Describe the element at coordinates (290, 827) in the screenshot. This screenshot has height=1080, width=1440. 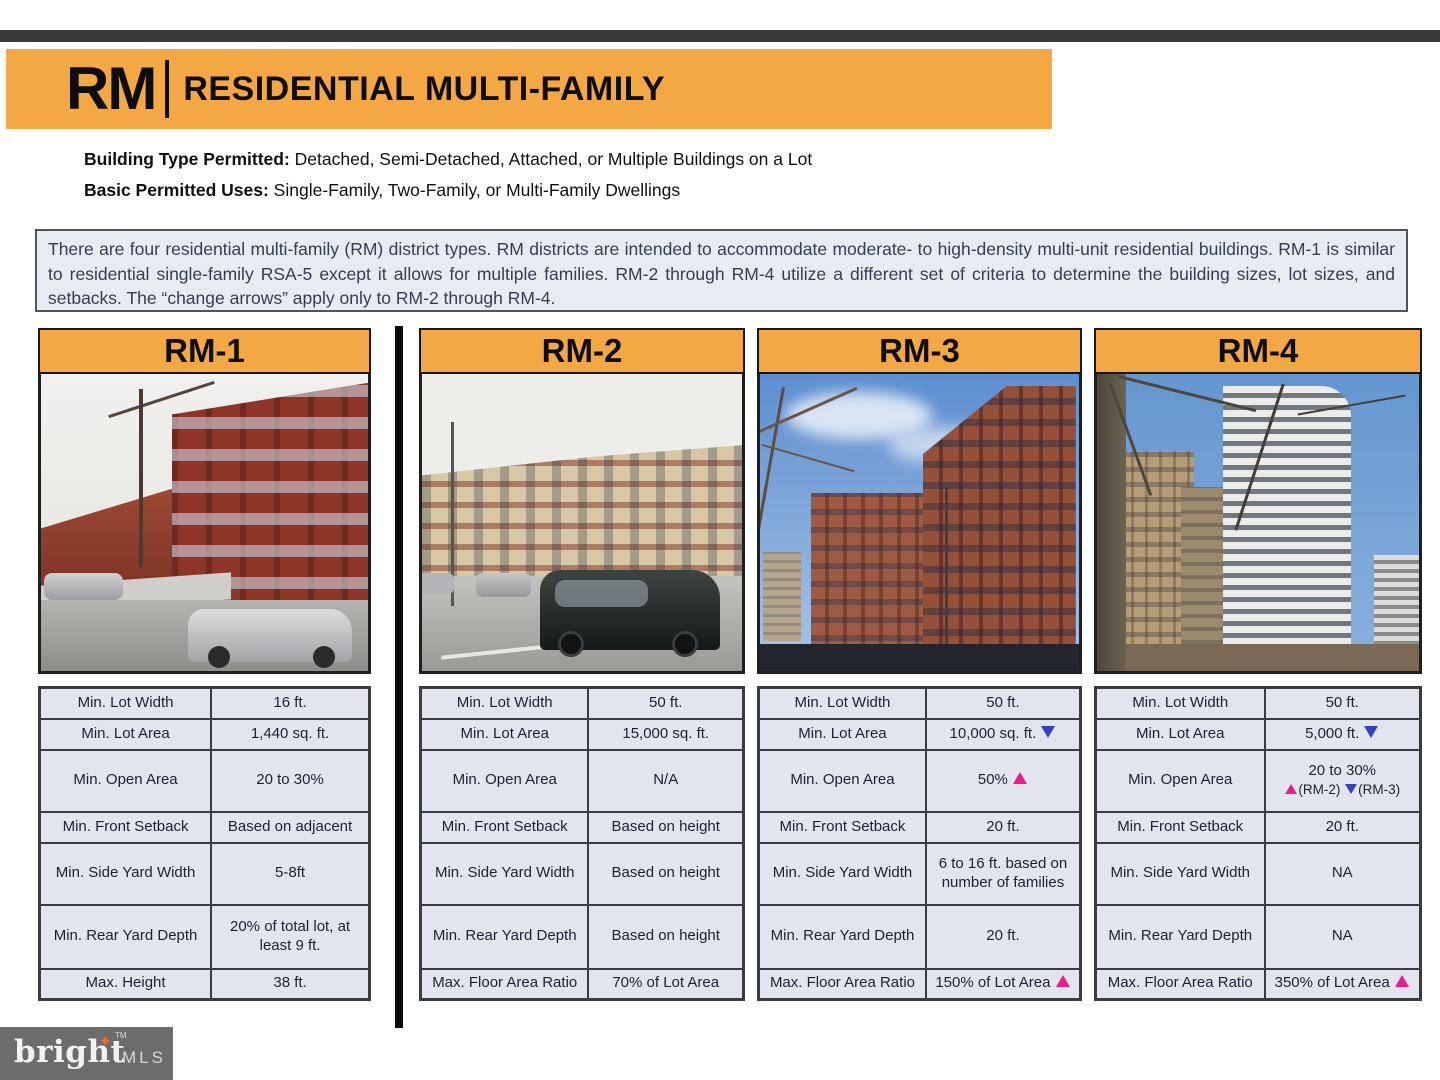
I see `row-value: Based on adjacent` at that location.